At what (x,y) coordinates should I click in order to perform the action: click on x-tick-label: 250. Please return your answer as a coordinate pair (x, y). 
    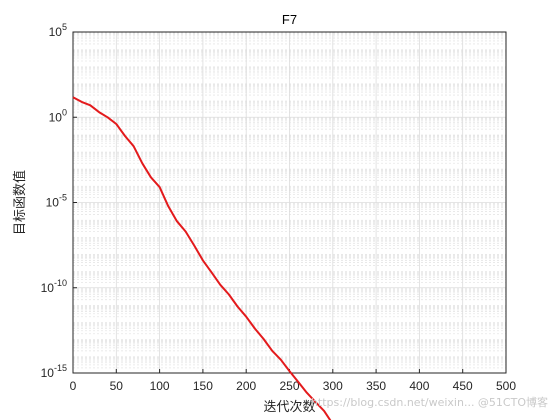
    Looking at the image, I should click on (289, 386).